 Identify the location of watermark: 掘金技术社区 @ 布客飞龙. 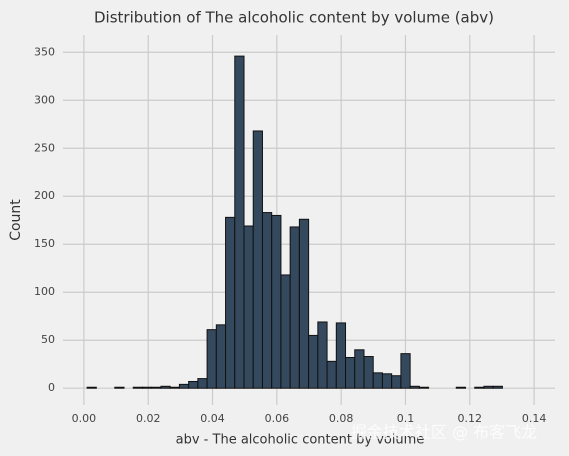
(444, 432).